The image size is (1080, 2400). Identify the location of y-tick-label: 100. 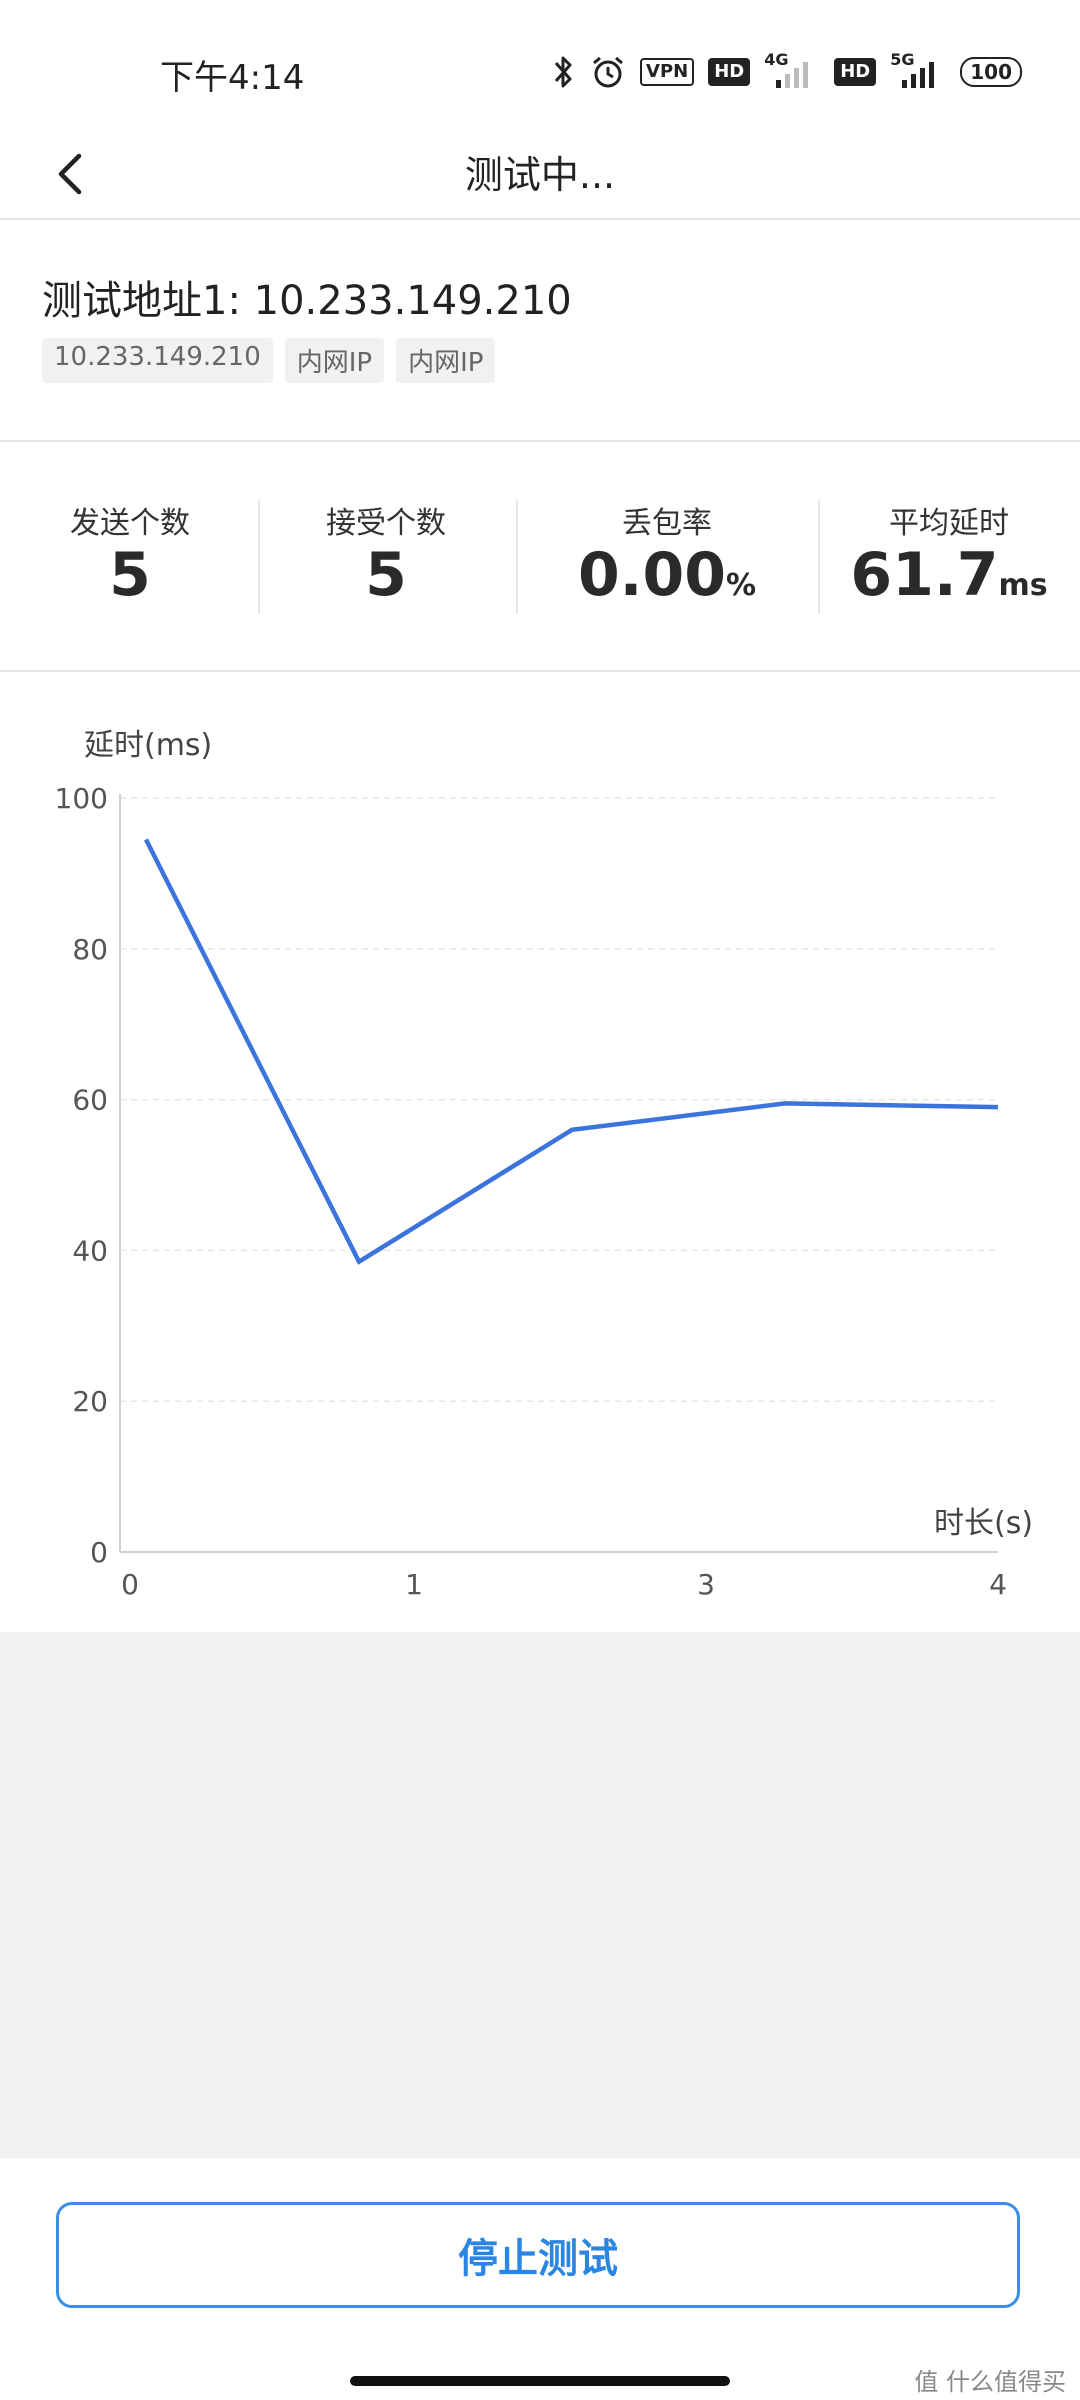
(81, 798).